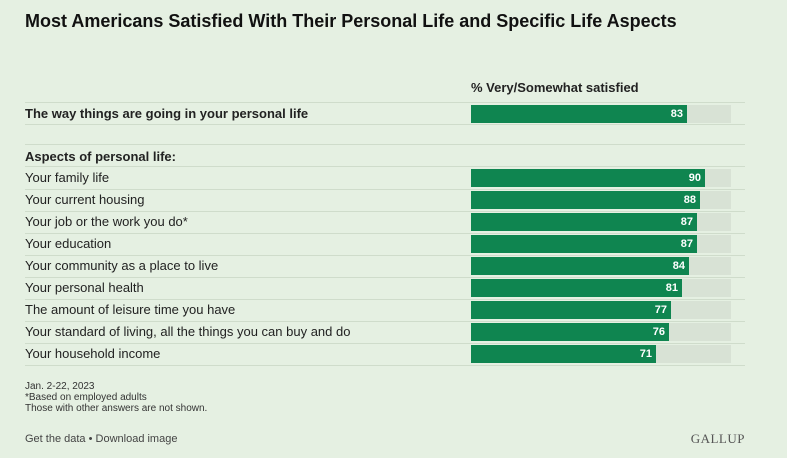 This screenshot has width=787, height=458. Describe the element at coordinates (660, 310) in the screenshot. I see `data-label: 77` at that location.